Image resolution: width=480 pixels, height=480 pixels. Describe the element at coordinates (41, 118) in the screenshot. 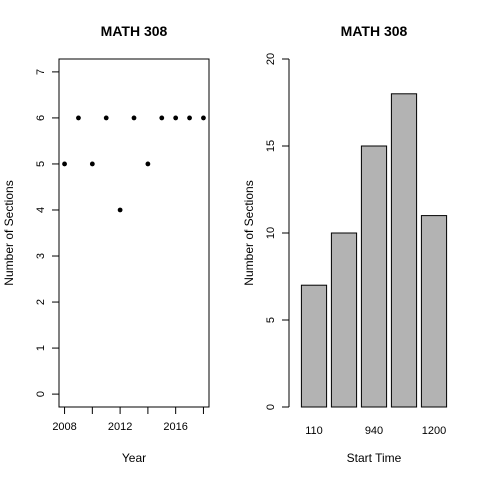

I see `scatter-y-tick-label: 6` at that location.